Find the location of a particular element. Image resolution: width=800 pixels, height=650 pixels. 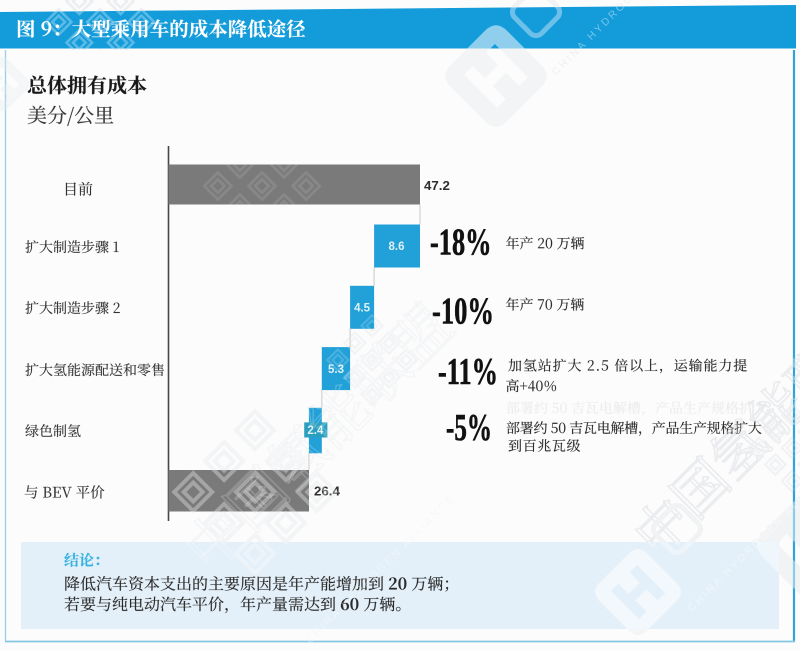

svg-text: 4.5 is located at coordinates (362, 309).